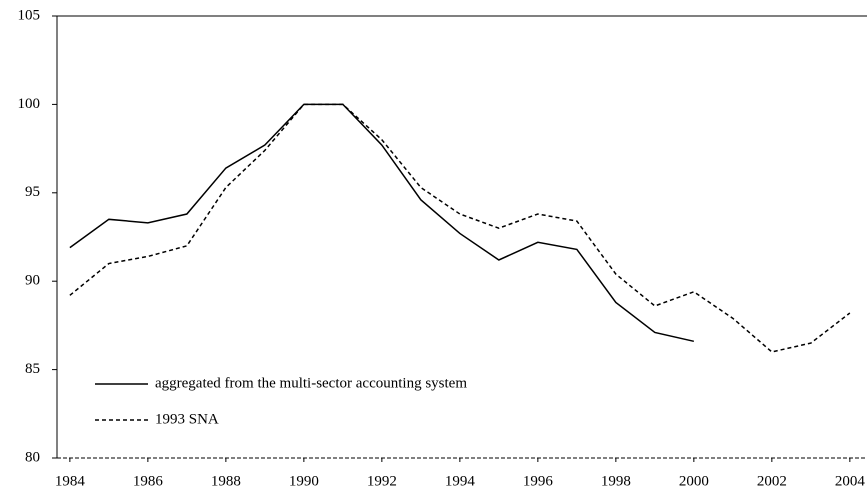 This screenshot has height=493, width=867. What do you see at coordinates (148, 481) in the screenshot?
I see `x-tick-label: 1986` at bounding box center [148, 481].